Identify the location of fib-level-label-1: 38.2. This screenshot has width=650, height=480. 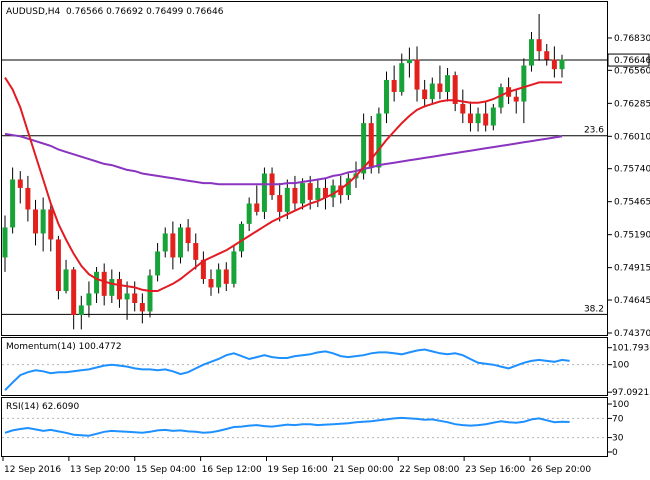
(594, 309).